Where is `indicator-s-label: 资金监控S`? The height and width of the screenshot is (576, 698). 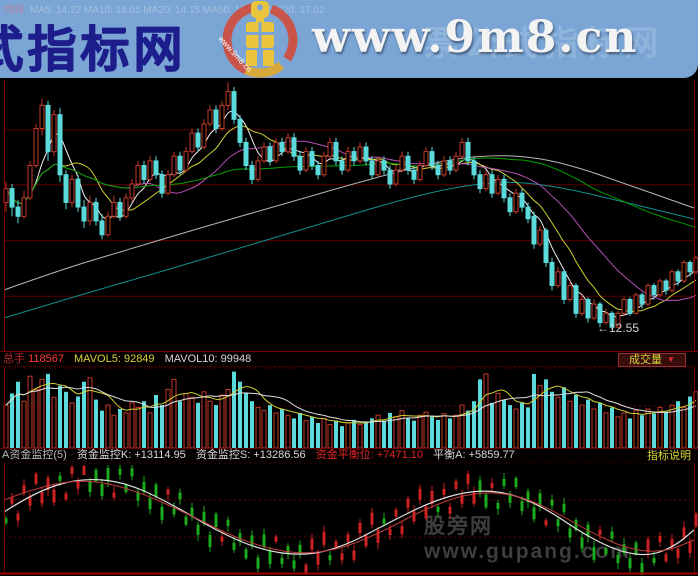
indicator-s-label: 资金监控S is located at coordinates (221, 455).